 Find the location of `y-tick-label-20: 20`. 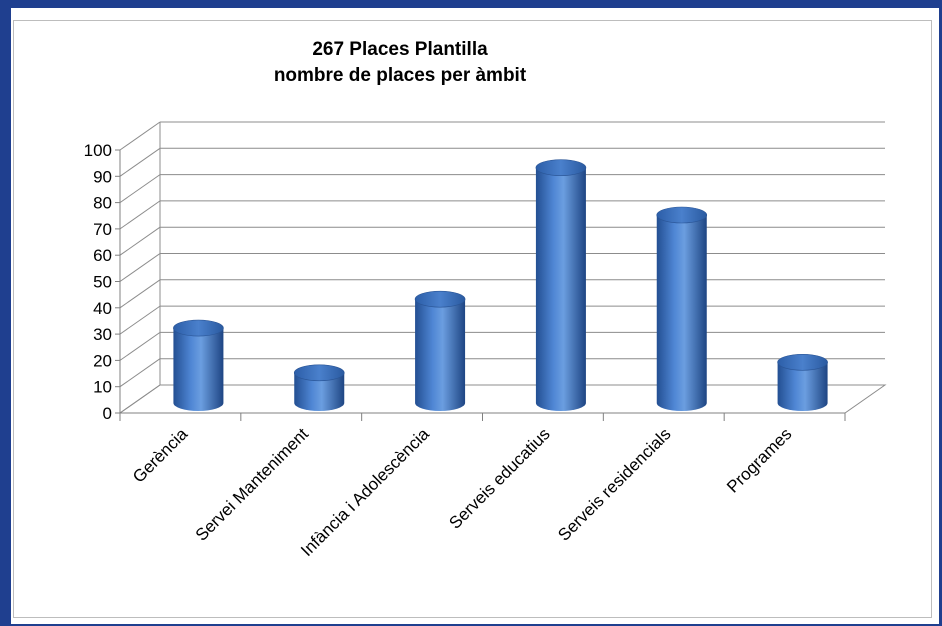

y-tick-label-20: 20 is located at coordinates (102, 360).